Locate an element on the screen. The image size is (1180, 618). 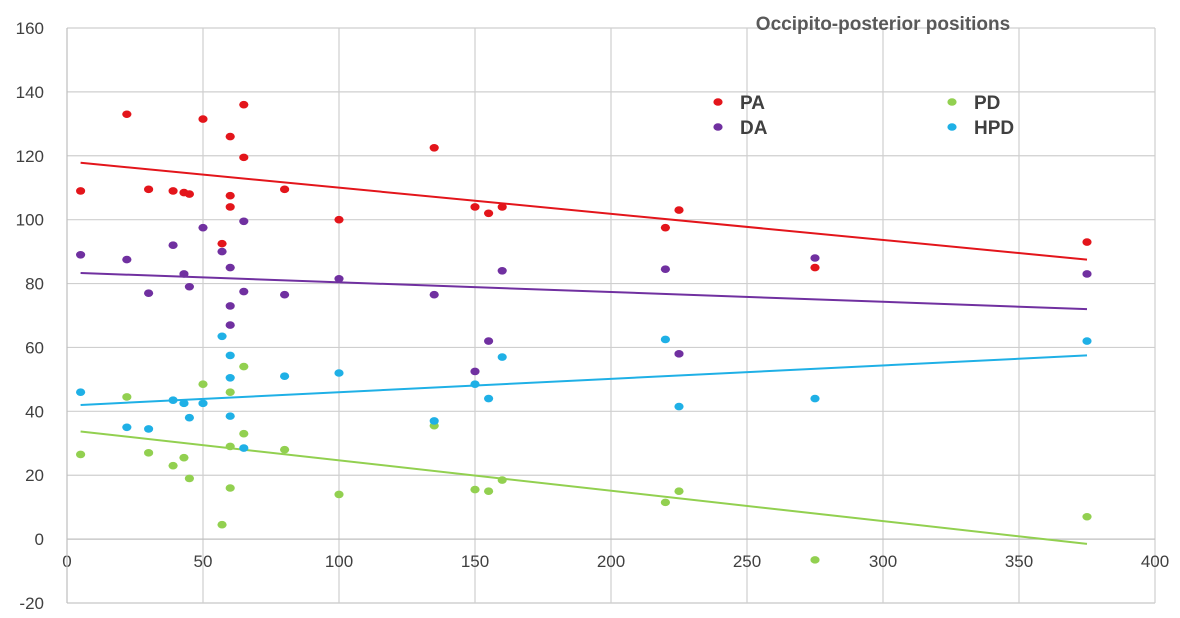
trendline-pa is located at coordinates (584, 211).